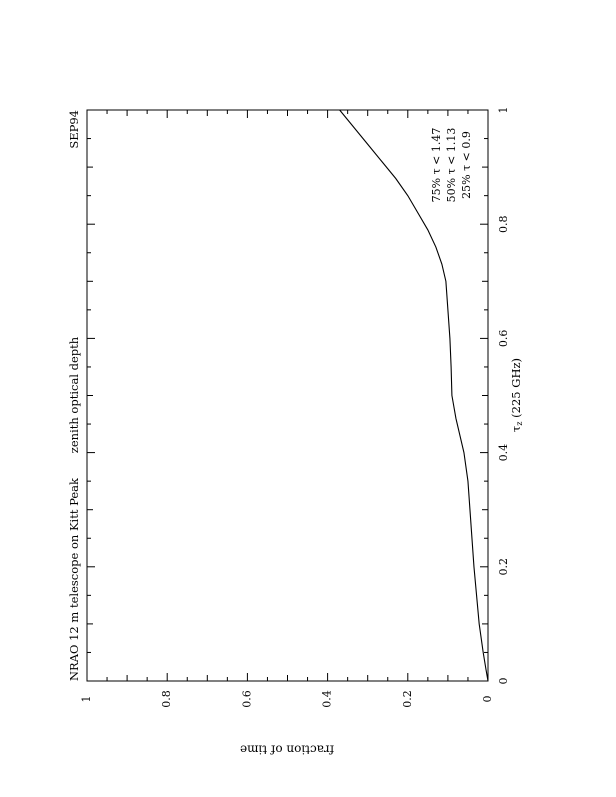 The width and height of the screenshot is (616, 797). Describe the element at coordinates (516, 390) in the screenshot. I see `x-axis-label-rest: (225 GHz)` at that location.